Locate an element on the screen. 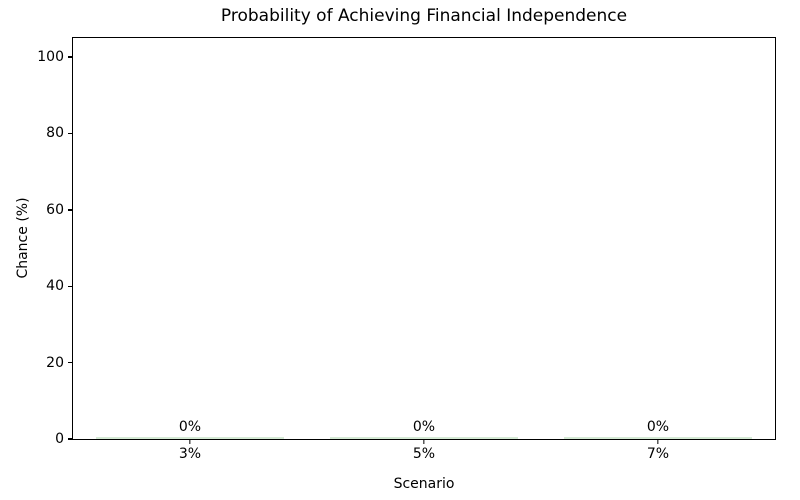  y-tick-label: 40 is located at coordinates (55, 286).